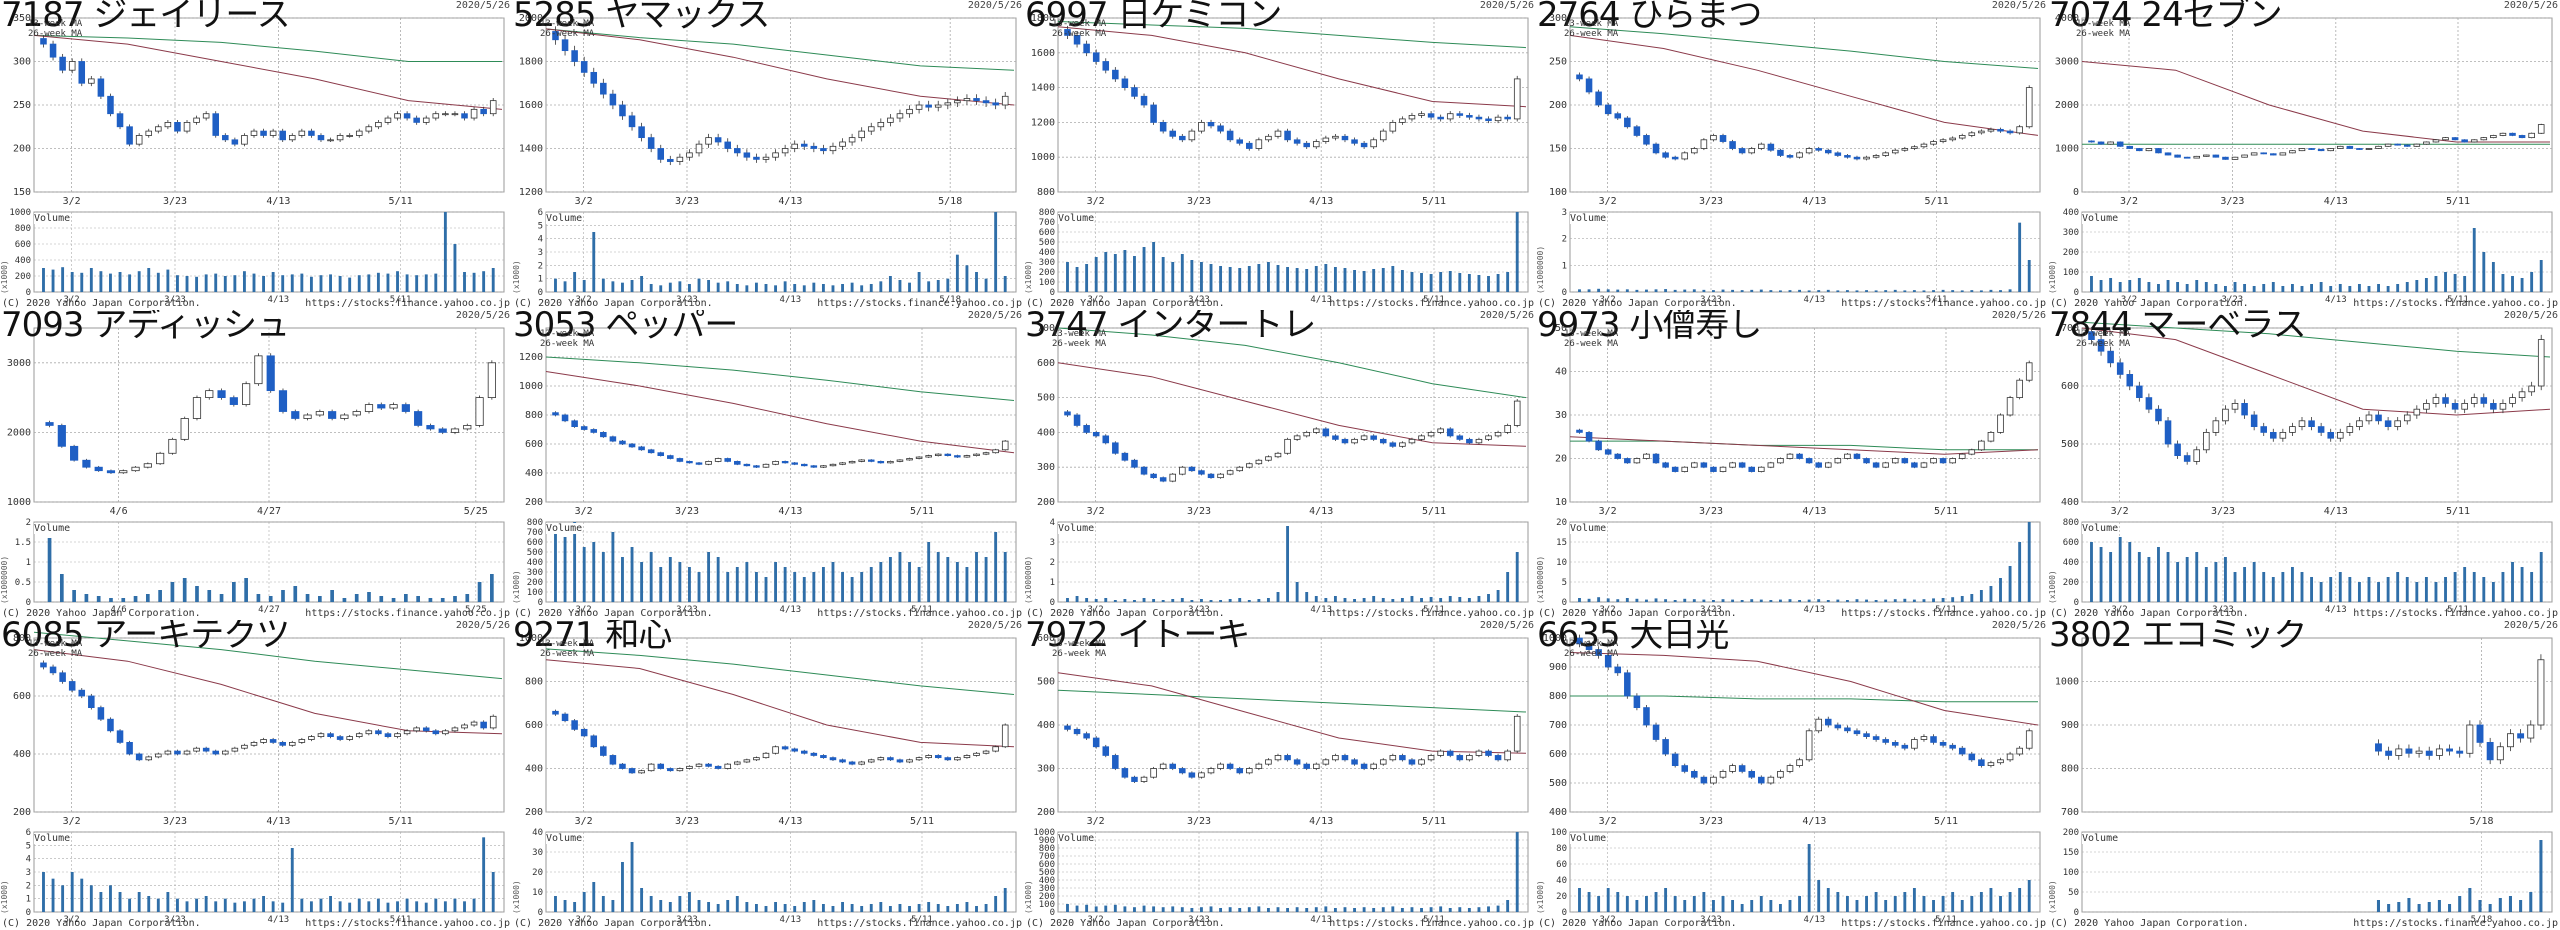 This screenshot has width=2560, height=930. Describe the element at coordinates (1047, 283) in the screenshot. I see `vol-tick-label: 100` at that location.